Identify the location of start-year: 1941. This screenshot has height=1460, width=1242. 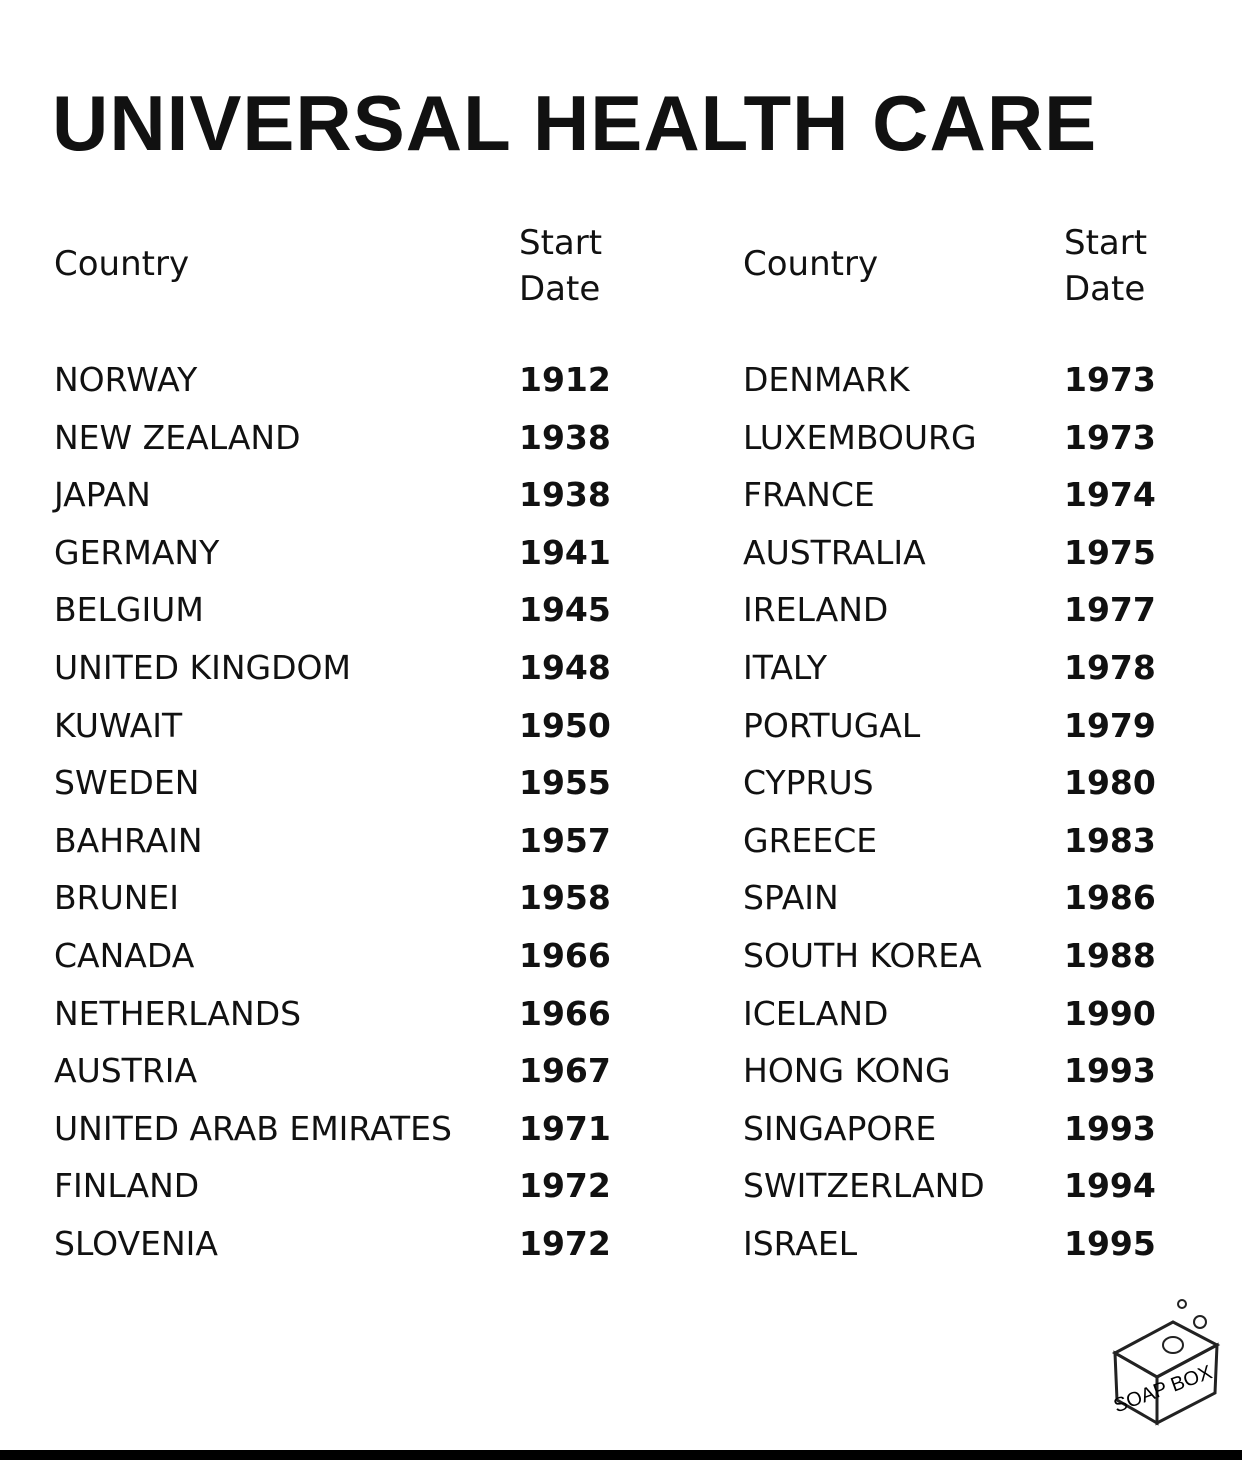
(565, 552).